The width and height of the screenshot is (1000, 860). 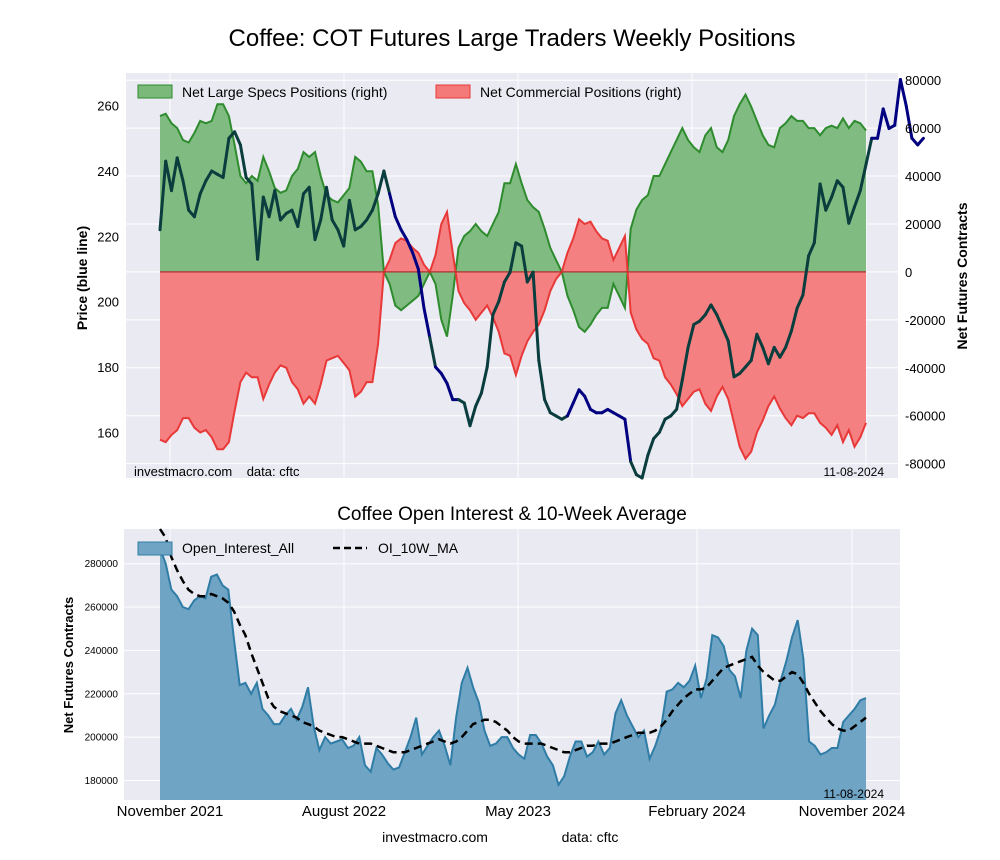 What do you see at coordinates (238, 548) in the screenshot?
I see `legend-label-open-interest: Open_Interest_All` at bounding box center [238, 548].